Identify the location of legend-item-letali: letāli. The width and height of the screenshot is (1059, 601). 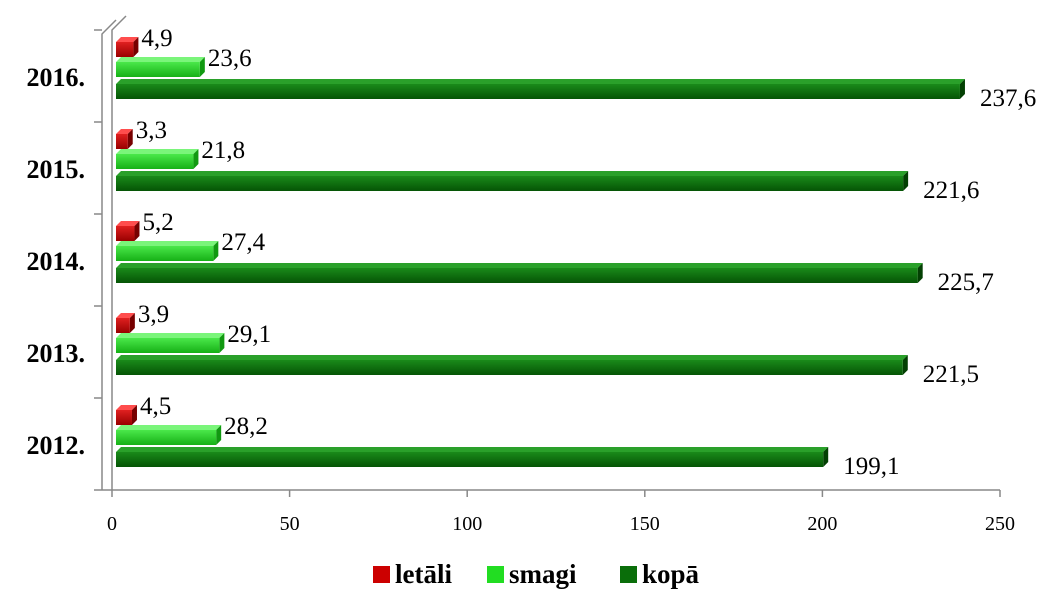
(412, 574).